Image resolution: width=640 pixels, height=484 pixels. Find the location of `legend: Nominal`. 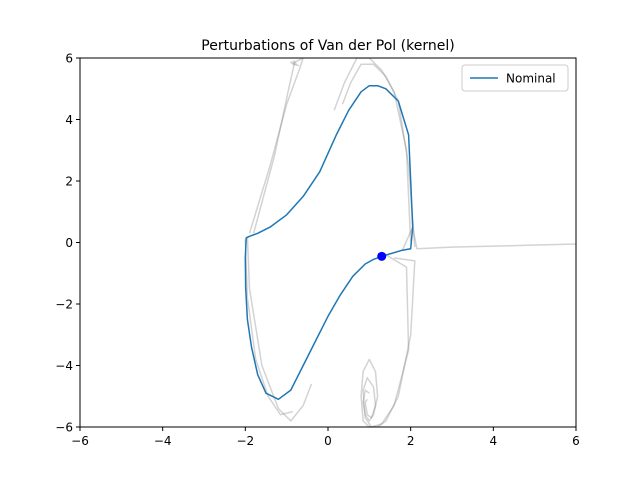

legend: Nominal is located at coordinates (515, 78).